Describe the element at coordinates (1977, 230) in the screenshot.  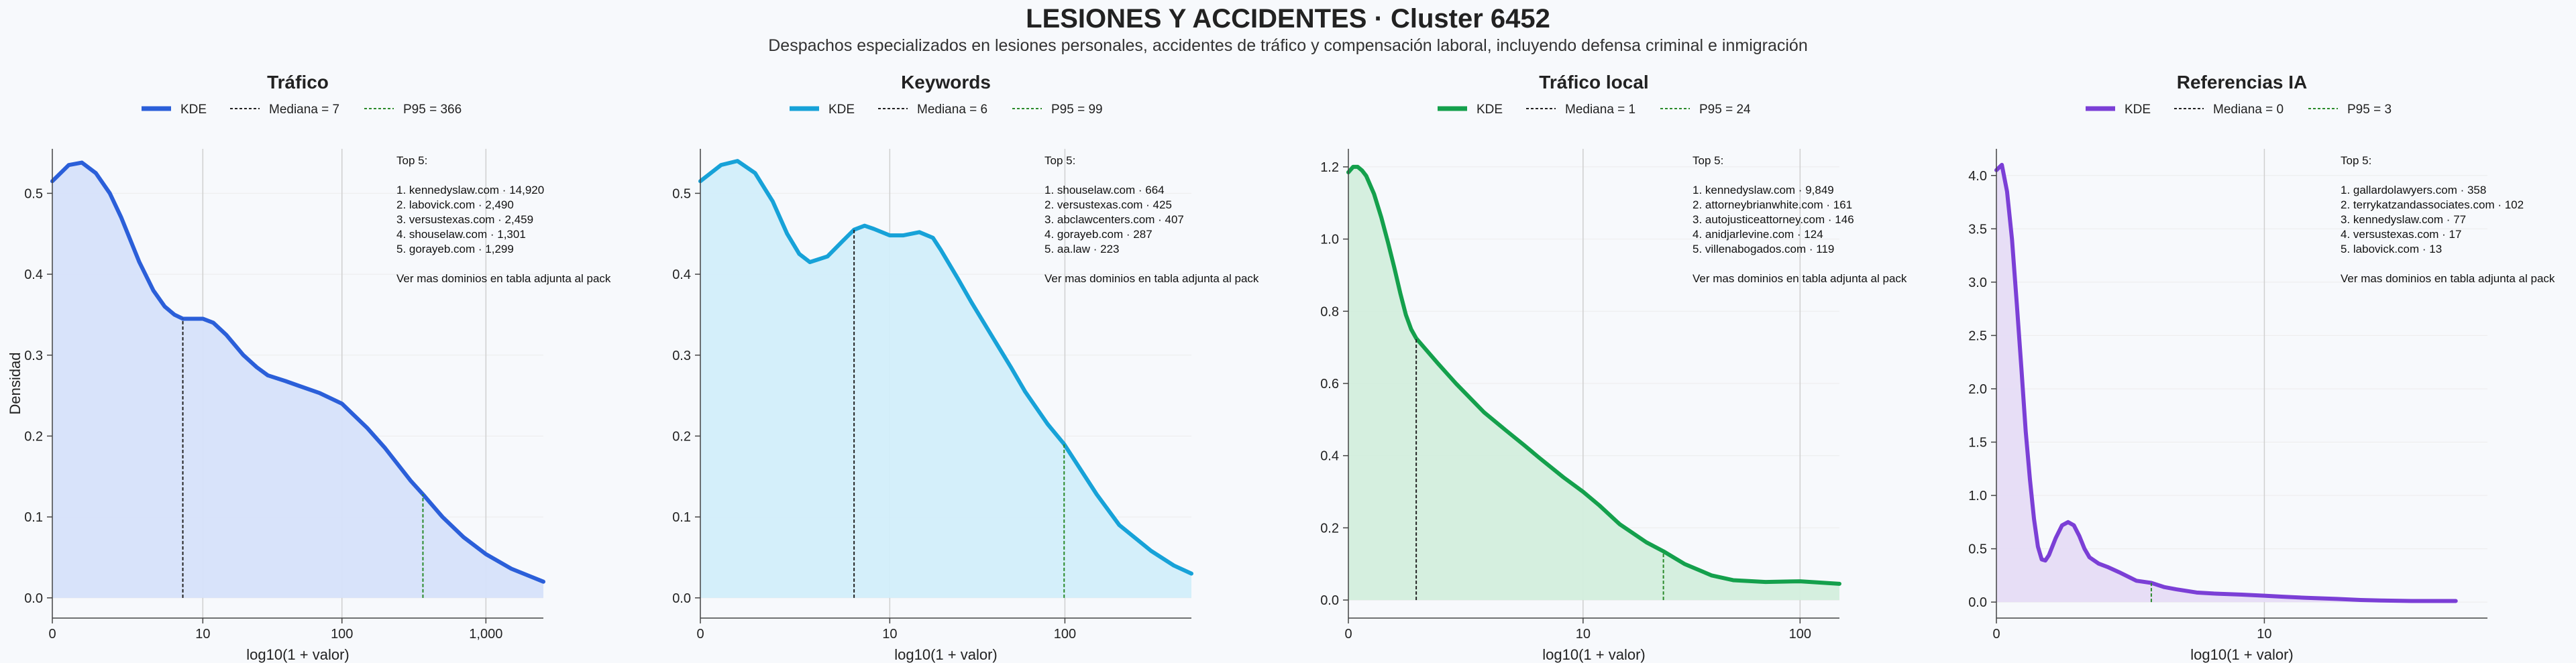
I see `y-tick-label: 3.5` at that location.